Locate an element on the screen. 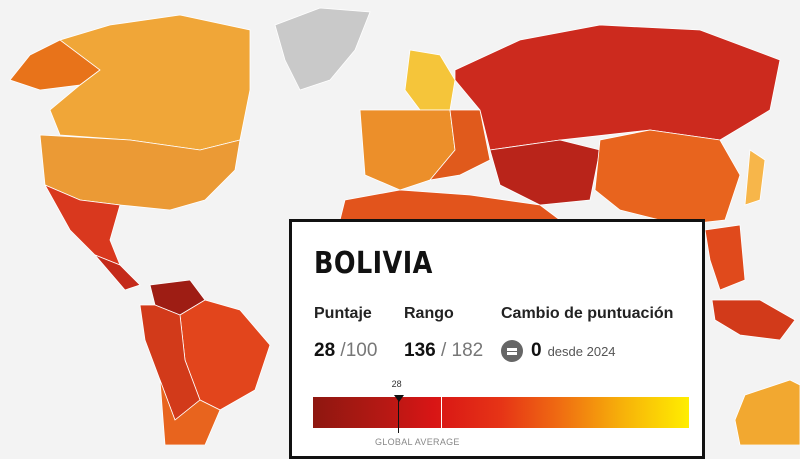 This screenshot has width=800, height=459. country-mexico is located at coordinates (82, 225).